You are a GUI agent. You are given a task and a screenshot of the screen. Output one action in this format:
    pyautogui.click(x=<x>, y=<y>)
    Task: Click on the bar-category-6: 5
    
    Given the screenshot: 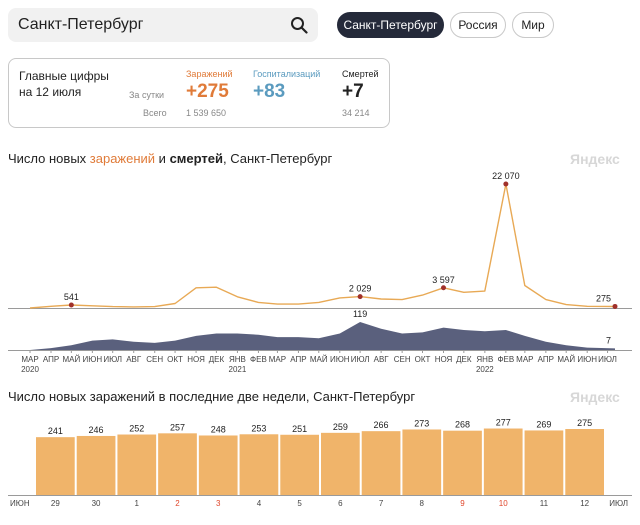 What is the action you would take?
    pyautogui.click(x=299, y=503)
    